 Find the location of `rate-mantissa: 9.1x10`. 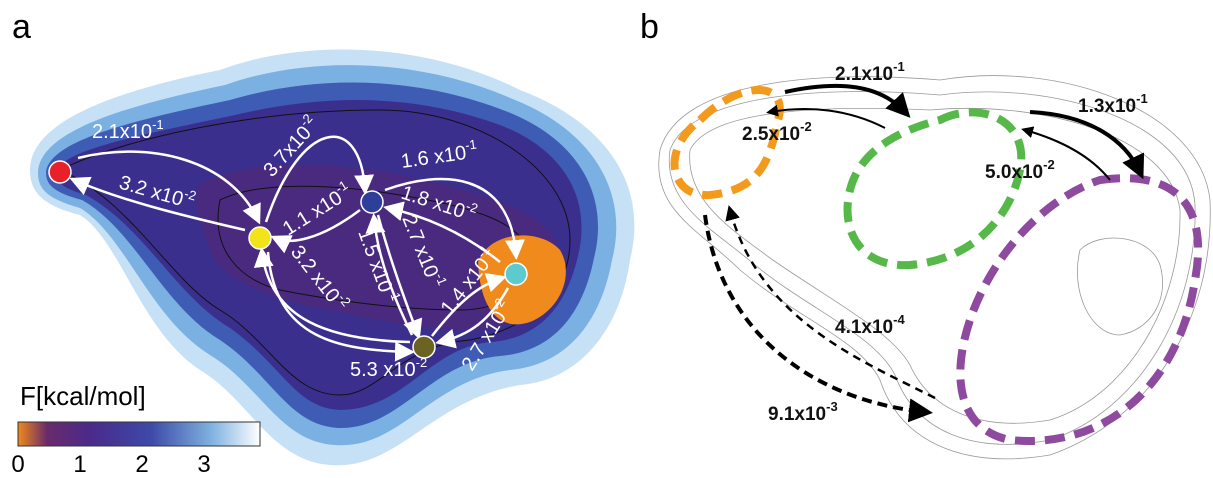

rate-mantissa: 9.1x10 is located at coordinates (797, 414).